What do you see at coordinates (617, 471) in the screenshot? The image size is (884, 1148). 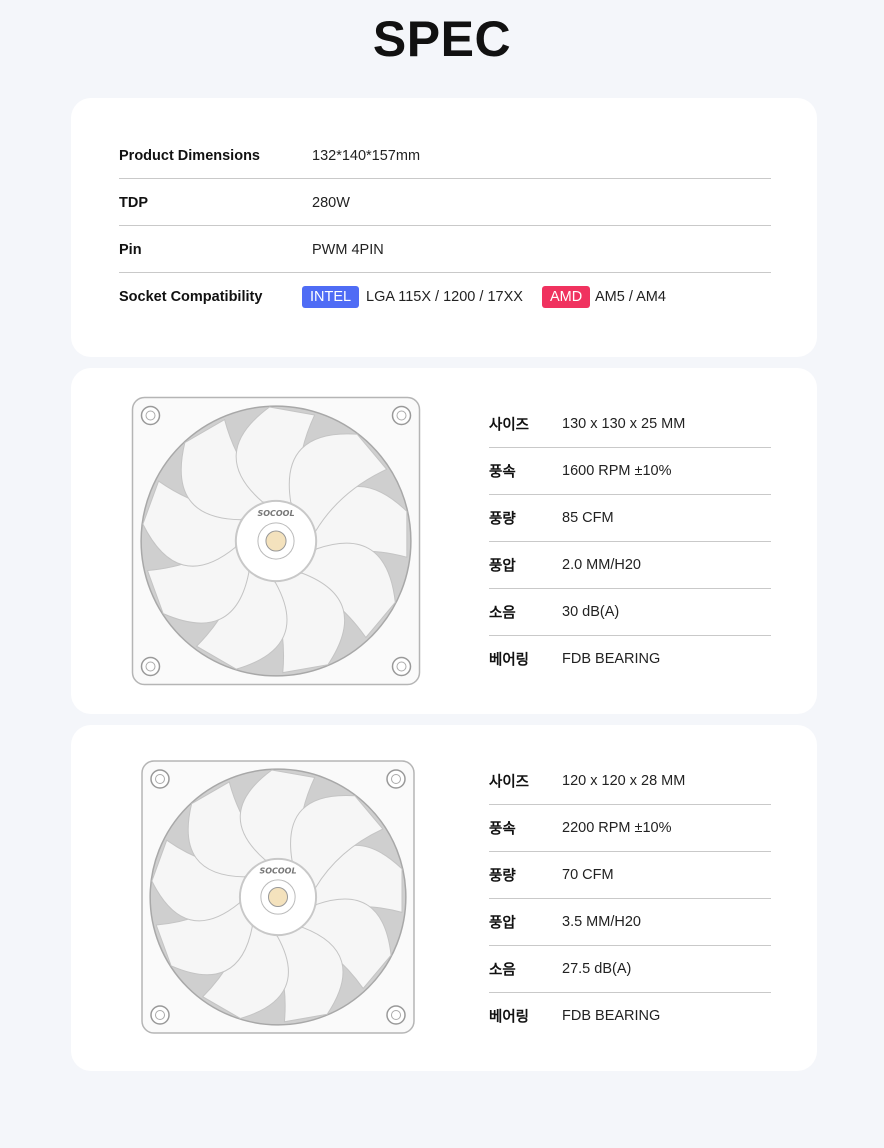 I see `fan-spec-value: 1600 RPM ±10%` at bounding box center [617, 471].